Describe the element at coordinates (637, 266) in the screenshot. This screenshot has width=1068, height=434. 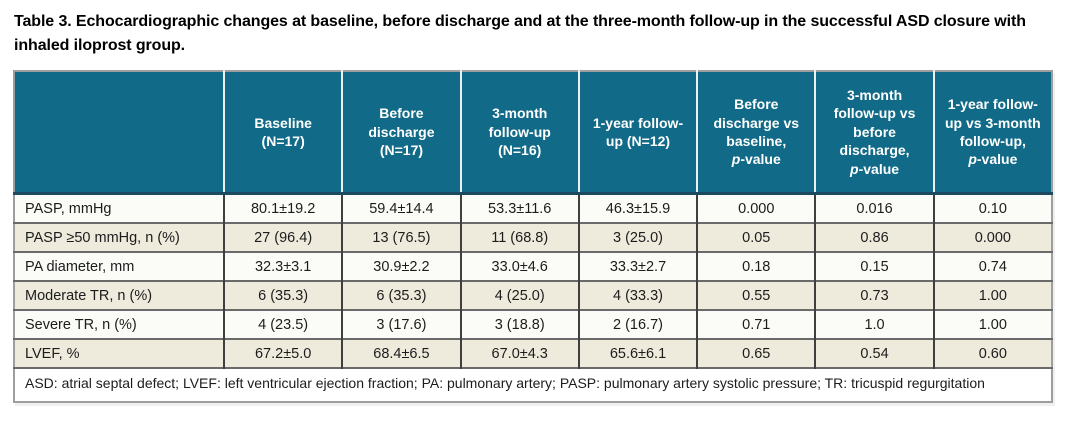
I see `cell: 33.3±2.7` at that location.